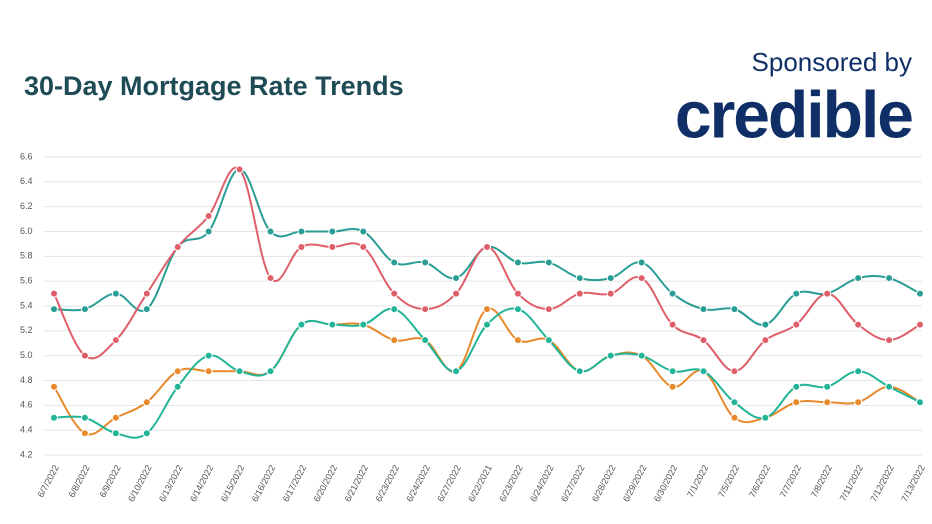  Describe the element at coordinates (851, 482) in the screenshot. I see `x-tick-label: 7/11/2022` at that location.